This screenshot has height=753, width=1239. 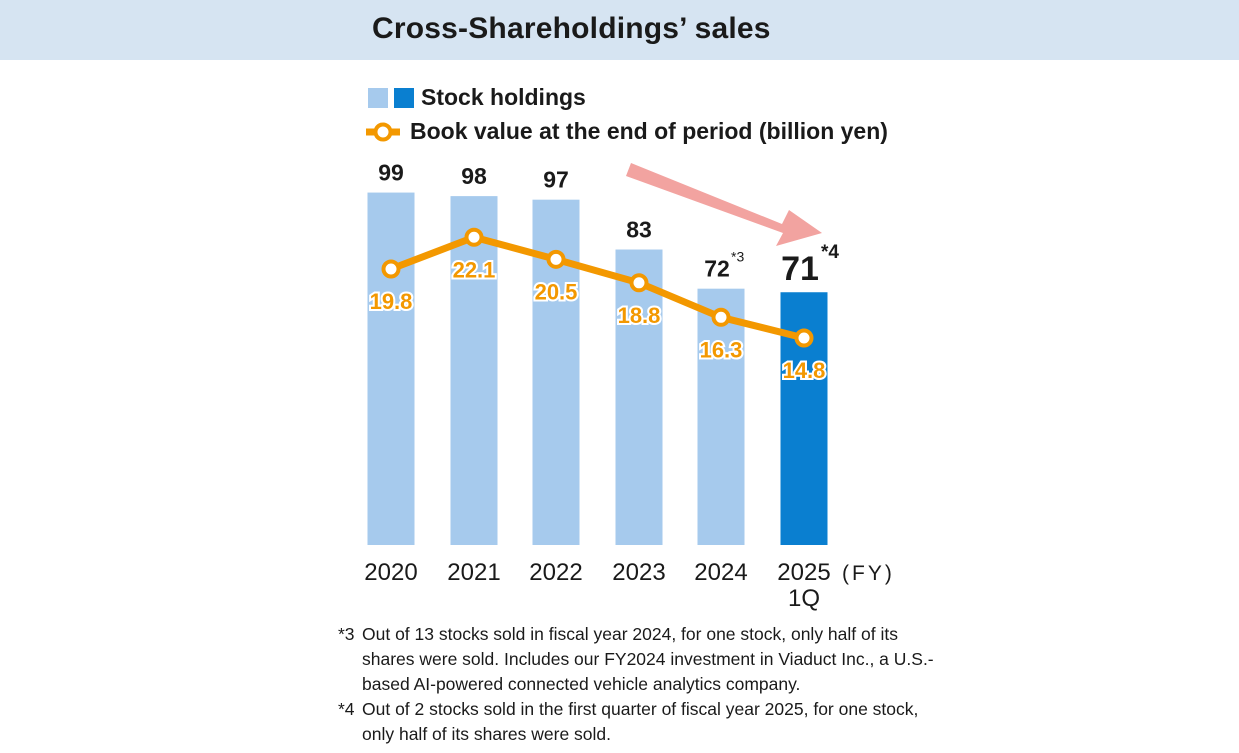 What do you see at coordinates (638, 572) in the screenshot?
I see `x-tick-label: 2023` at bounding box center [638, 572].